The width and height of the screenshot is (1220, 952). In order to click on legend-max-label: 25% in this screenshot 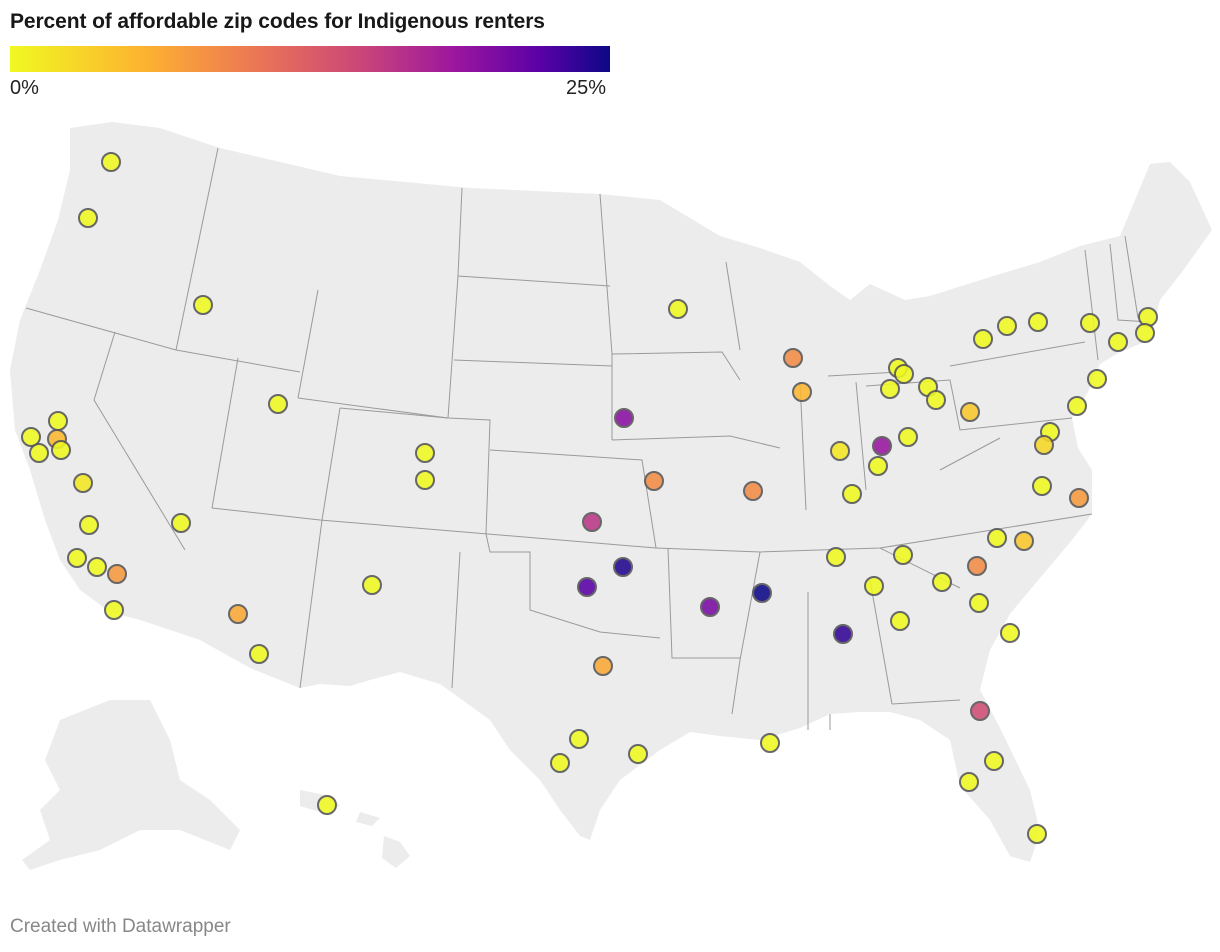, I will do `click(586, 88)`.